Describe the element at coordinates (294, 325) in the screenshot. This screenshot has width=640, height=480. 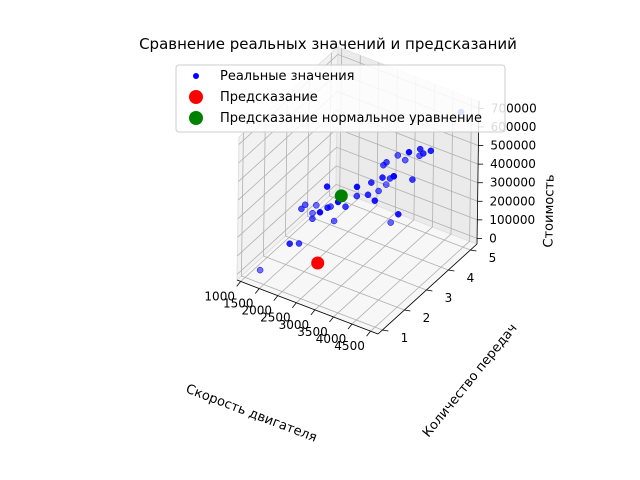
I see `x-tick-label: 3000` at that location.